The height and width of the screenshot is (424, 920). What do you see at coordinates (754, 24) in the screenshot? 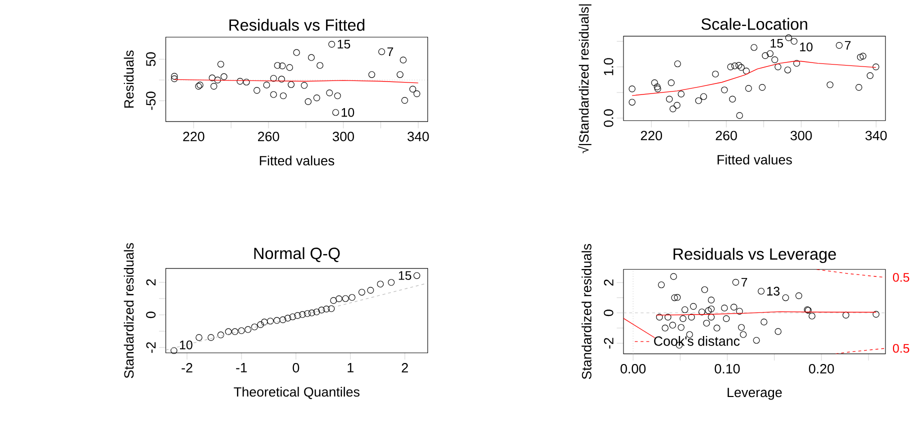
I see `chart-title: Scale-Location` at bounding box center [754, 24].